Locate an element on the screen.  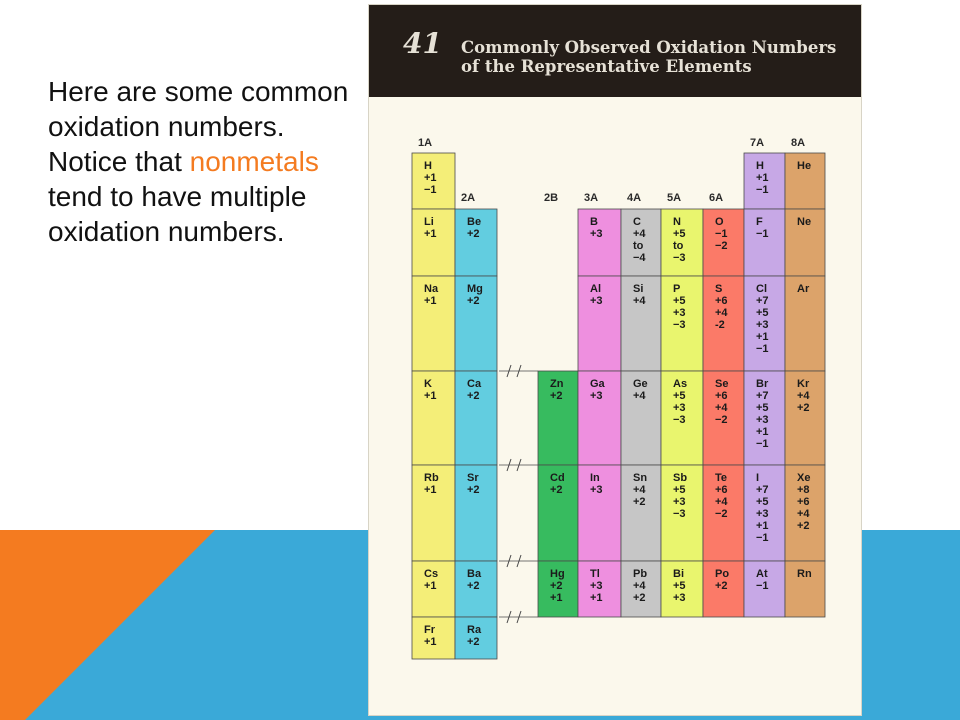
element-cell-b-3a: B+3 is located at coordinates (599, 242).